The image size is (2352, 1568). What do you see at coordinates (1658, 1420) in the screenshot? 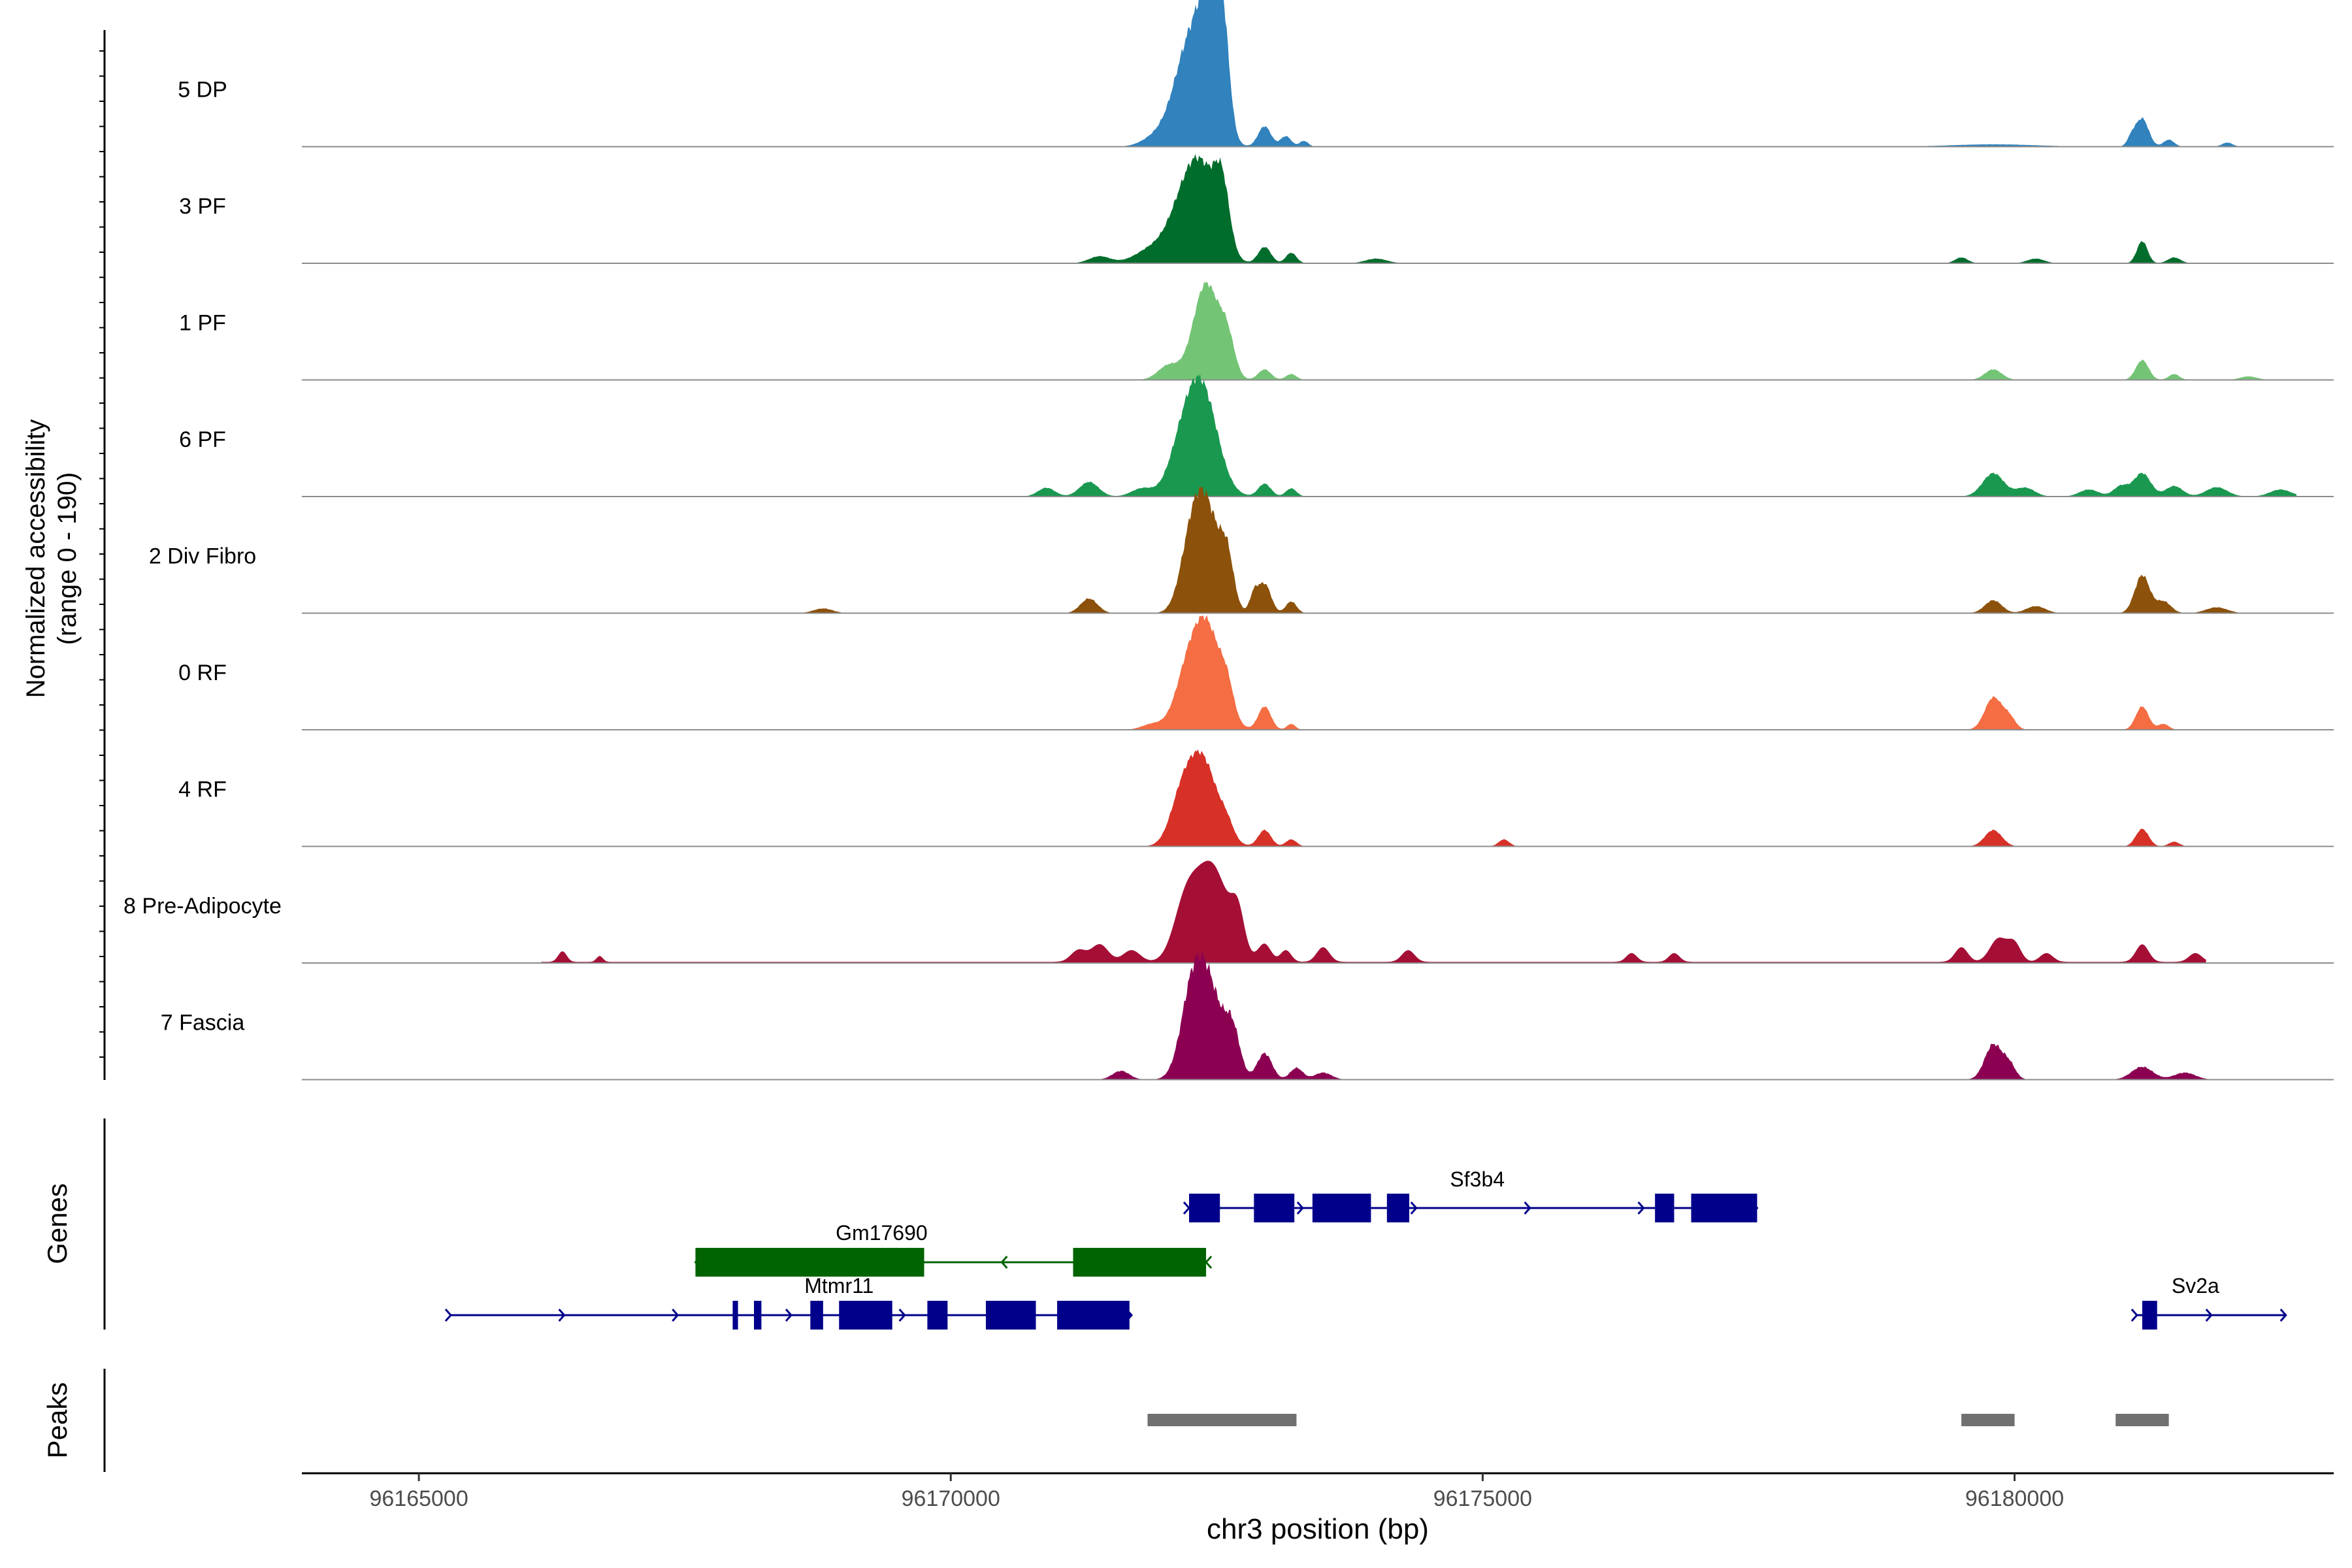
I see `peak-regions` at bounding box center [1658, 1420].